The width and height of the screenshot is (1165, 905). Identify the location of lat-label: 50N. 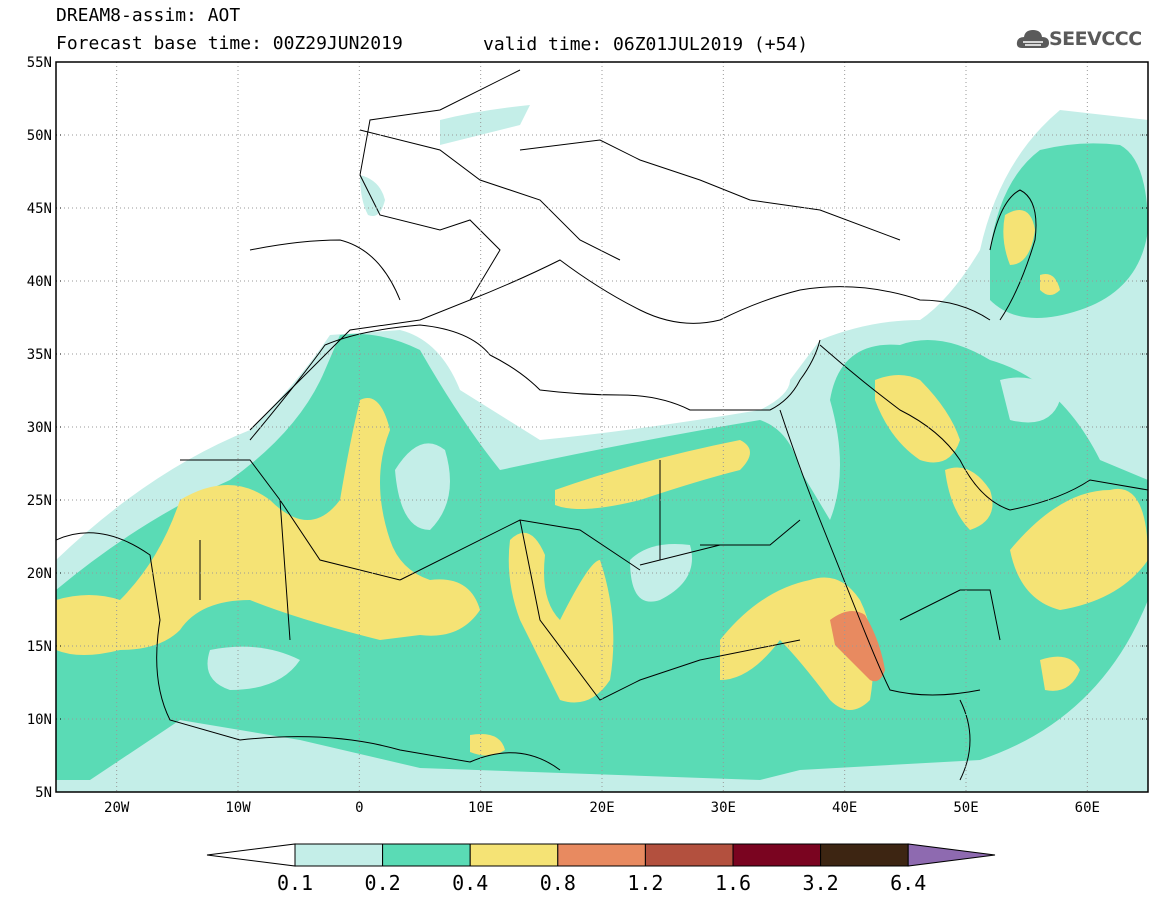
(39, 136).